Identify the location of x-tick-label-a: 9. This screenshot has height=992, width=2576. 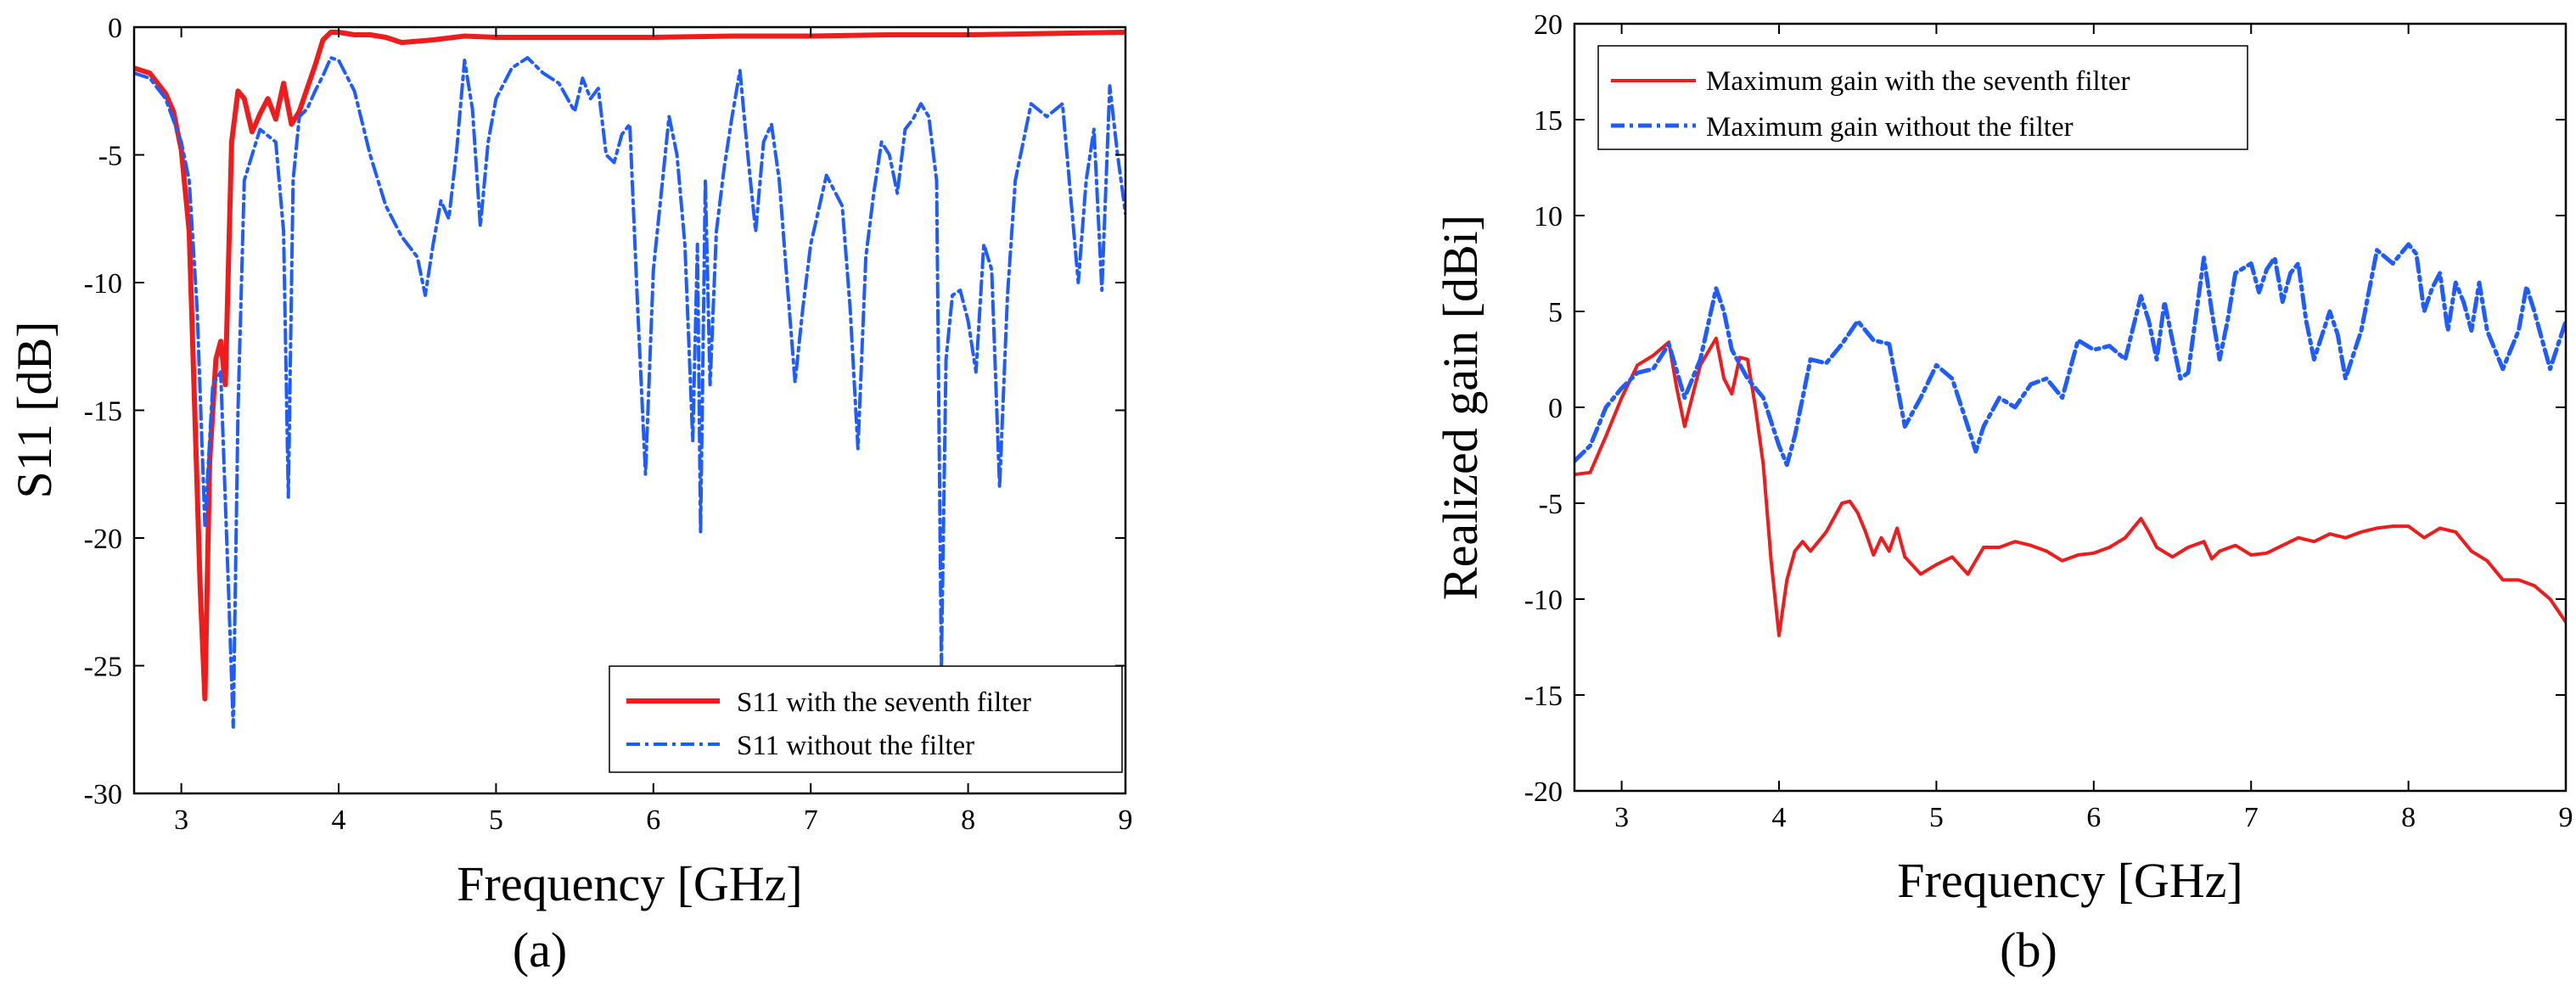
(1126, 820).